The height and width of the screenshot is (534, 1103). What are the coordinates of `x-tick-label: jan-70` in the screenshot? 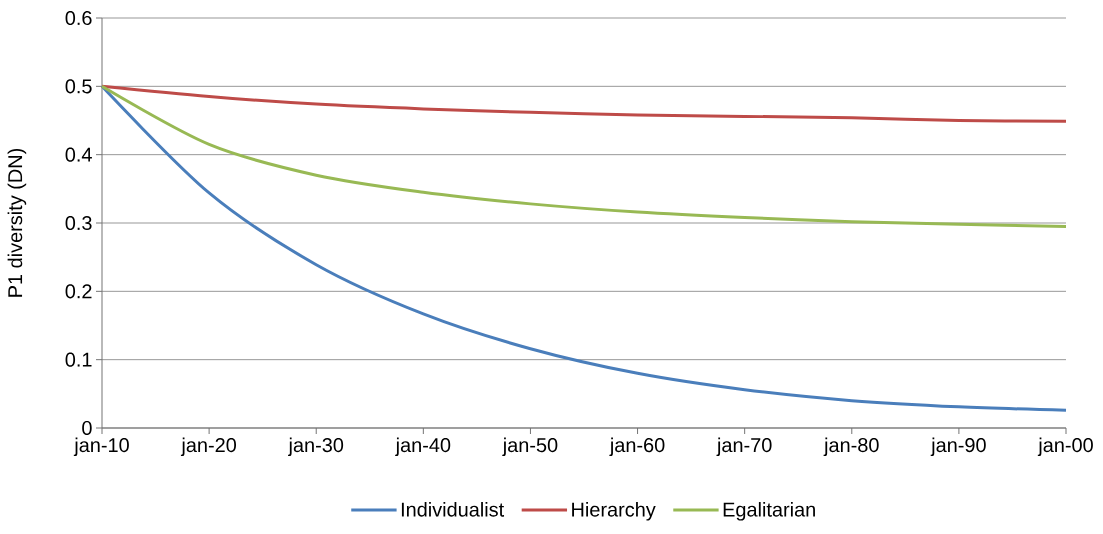 It's located at (744, 447).